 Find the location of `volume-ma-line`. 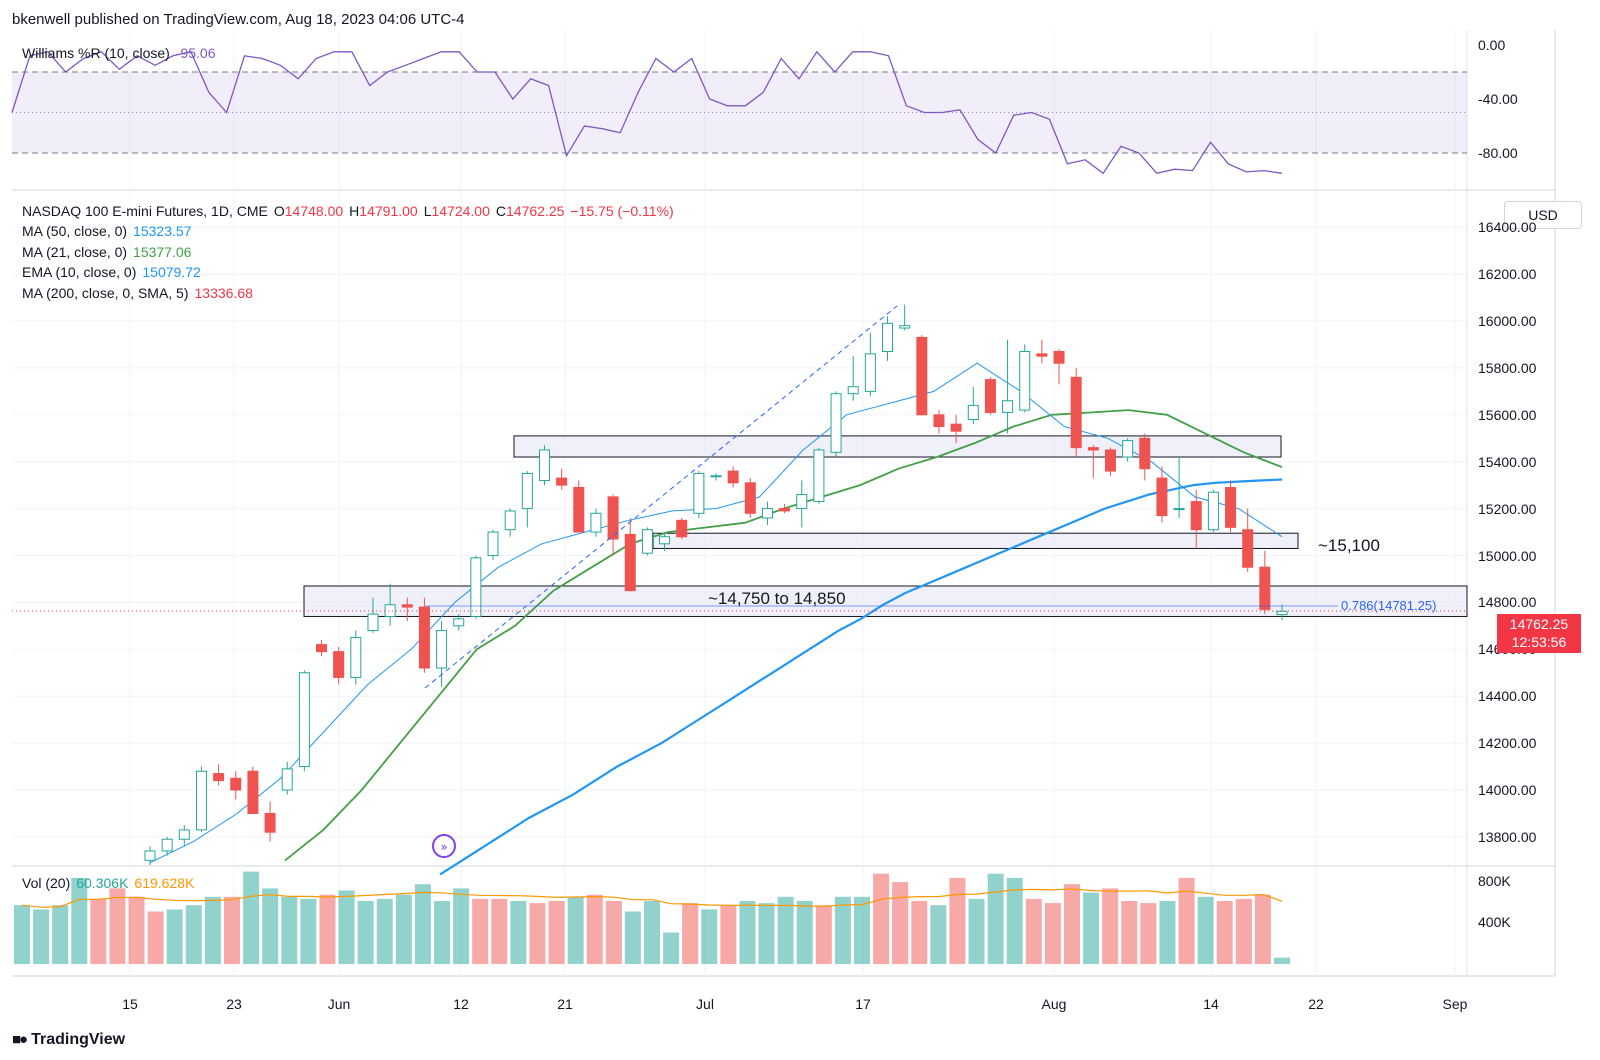

volume-ma-line is located at coordinates (652, 898).